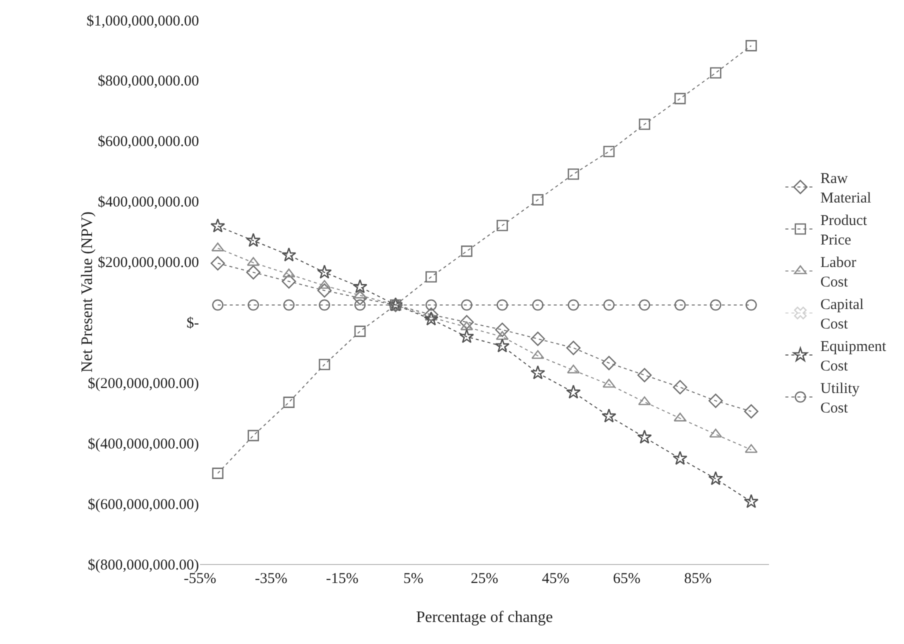  I want to click on y-tick-label: $(200,000,000.00), so click(143, 384).